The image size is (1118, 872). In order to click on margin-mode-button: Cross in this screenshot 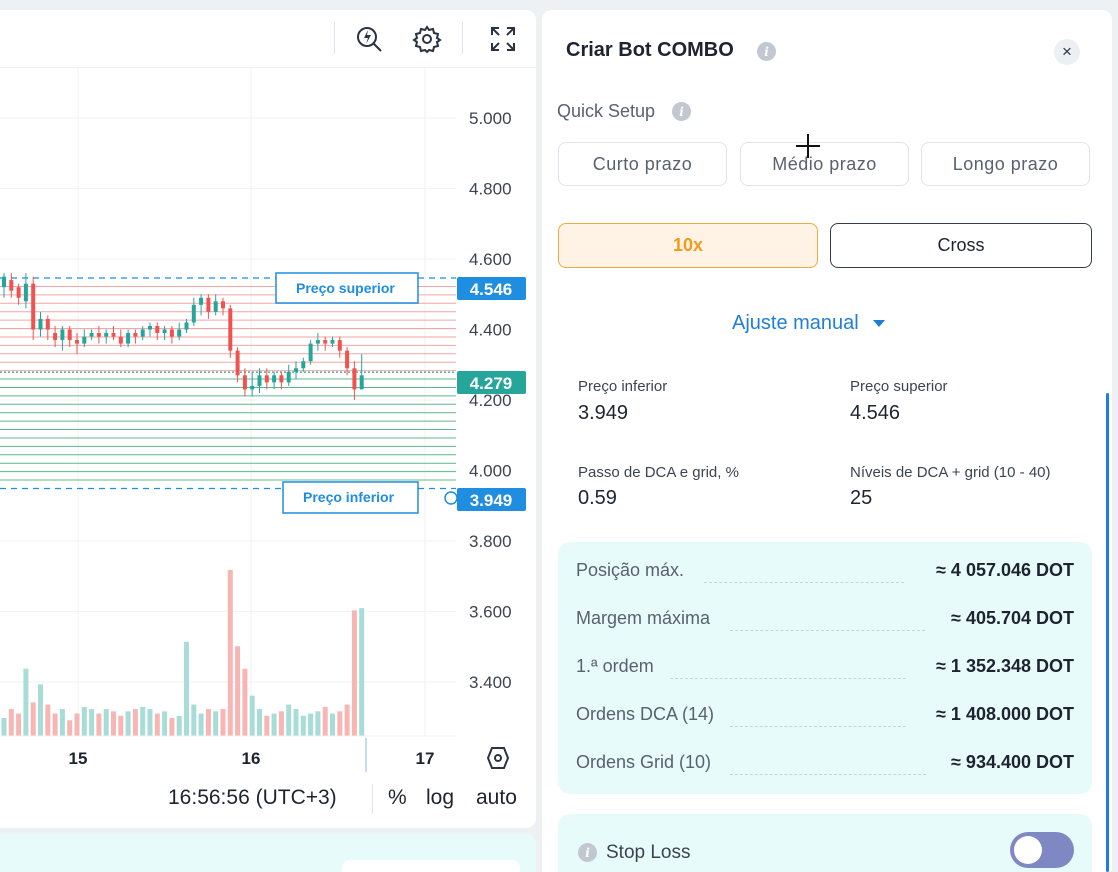, I will do `click(961, 245)`.